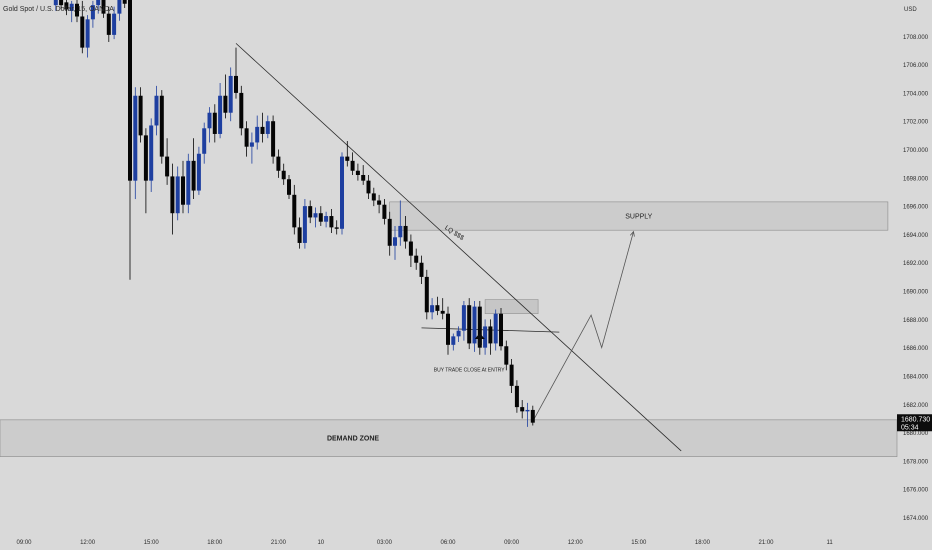 This screenshot has width=932, height=550. I want to click on time-tick-label: 03:00, so click(385, 543).